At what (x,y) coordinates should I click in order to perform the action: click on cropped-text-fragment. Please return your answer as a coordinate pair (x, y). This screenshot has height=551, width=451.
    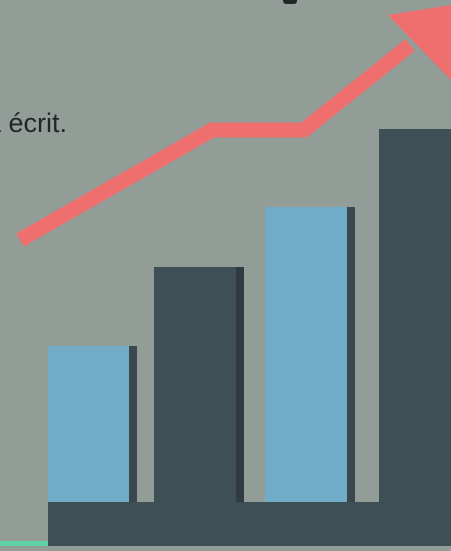
    Looking at the image, I should click on (290, 2).